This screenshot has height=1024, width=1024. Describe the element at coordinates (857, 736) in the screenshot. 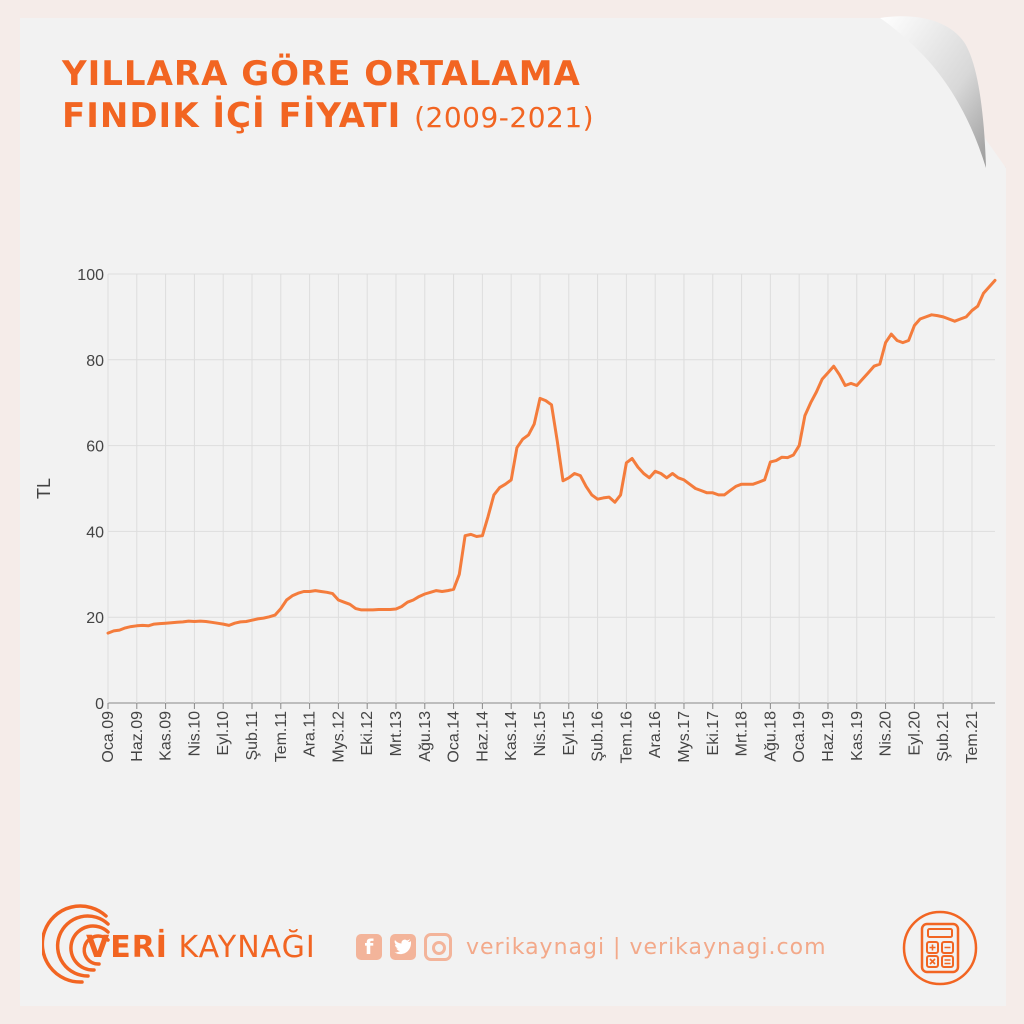

I see `x-tick-label: Kas.19` at that location.